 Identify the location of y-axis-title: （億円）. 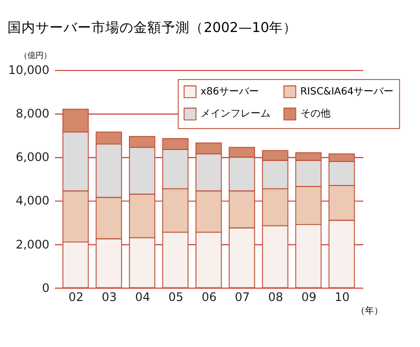
(35, 55).